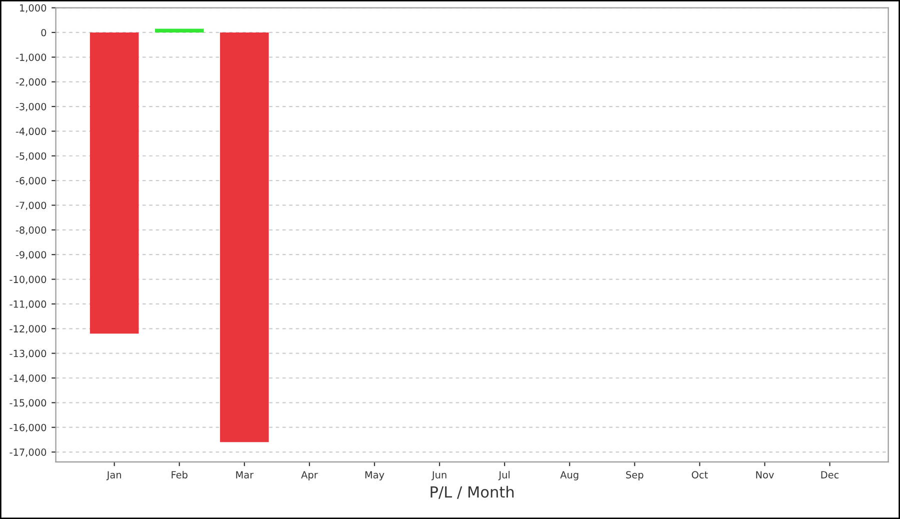 This screenshot has width=900, height=519. What do you see at coordinates (472, 492) in the screenshot?
I see `x-axis-title: P/L / Month` at bounding box center [472, 492].